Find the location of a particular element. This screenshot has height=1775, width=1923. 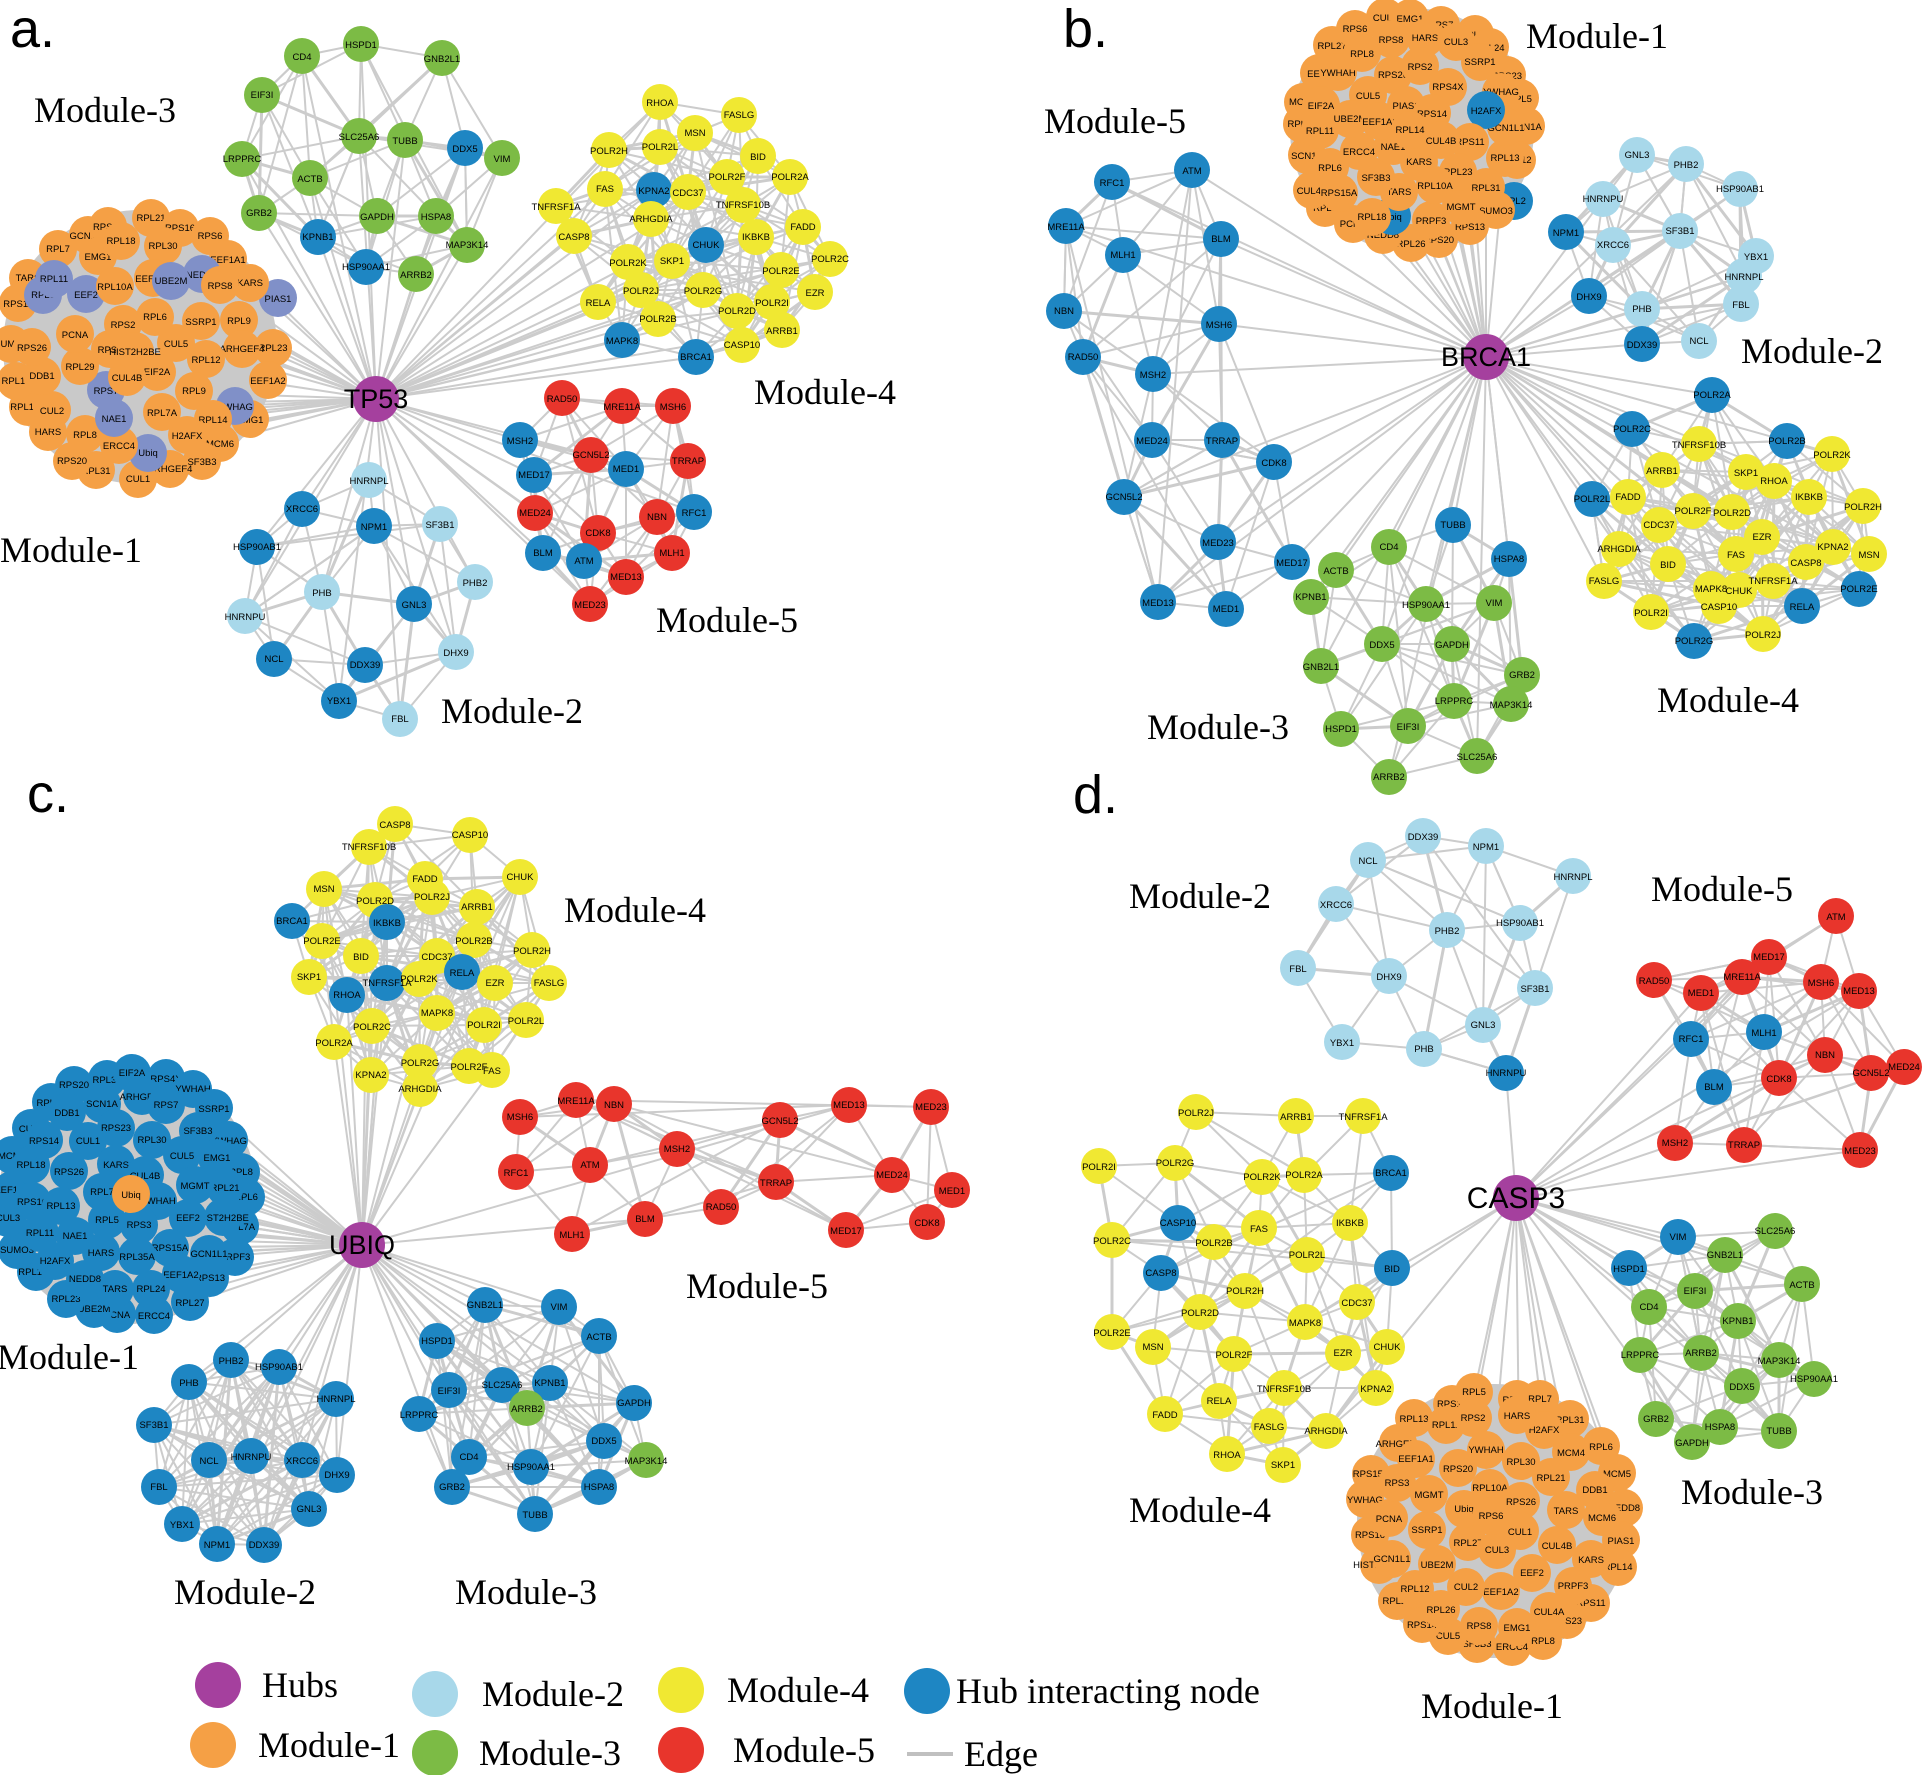

svg-text: NAE1 is located at coordinates (1393, 147).